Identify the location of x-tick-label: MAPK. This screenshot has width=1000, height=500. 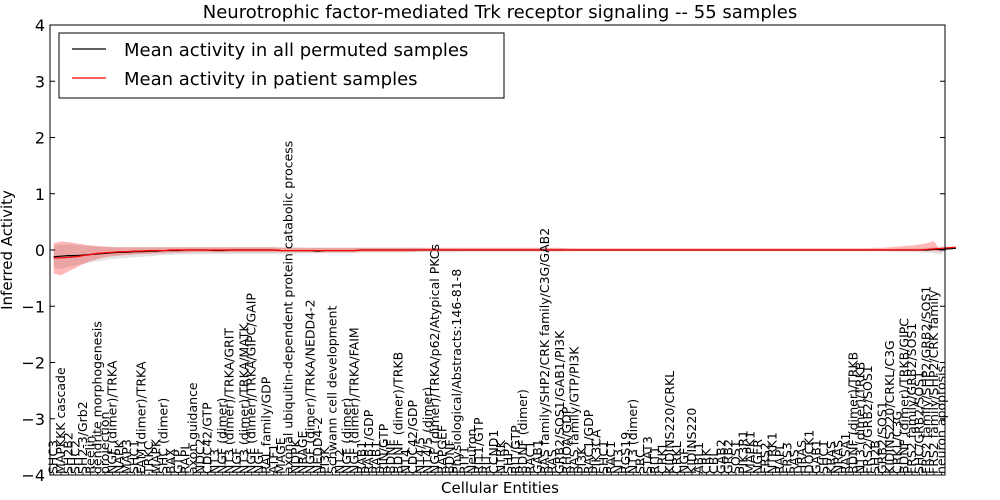
(155, 456).